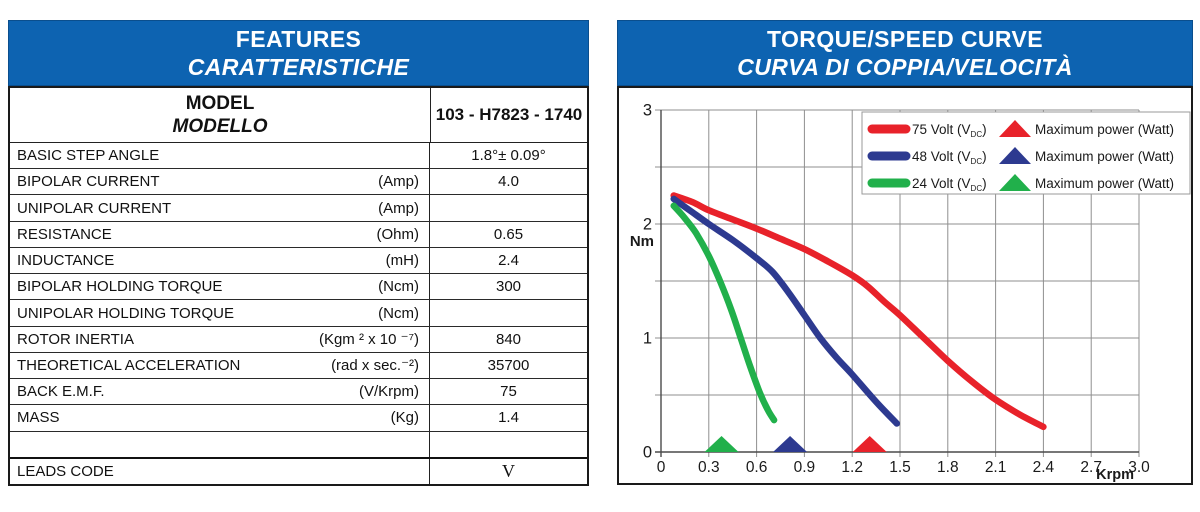 Image resolution: width=1200 pixels, height=512 pixels. Describe the element at coordinates (298, 67) in the screenshot. I see `features-subtitle: CARATTERISTICHE` at that location.